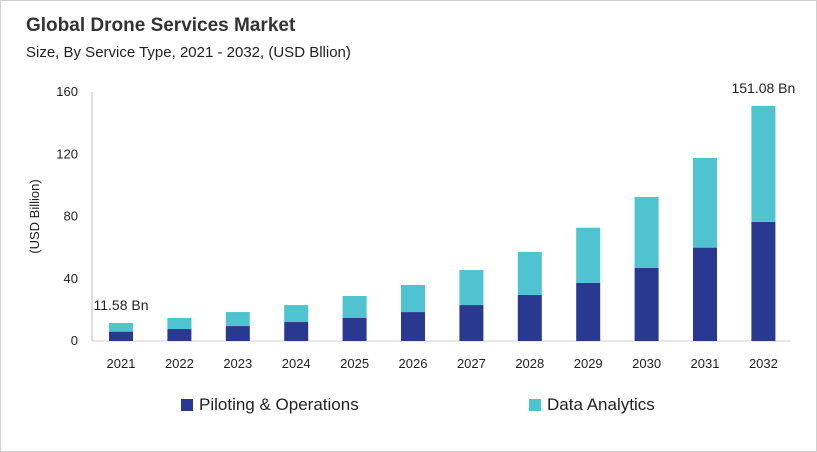  I want to click on bar-data-analytics-2030, so click(646, 233).